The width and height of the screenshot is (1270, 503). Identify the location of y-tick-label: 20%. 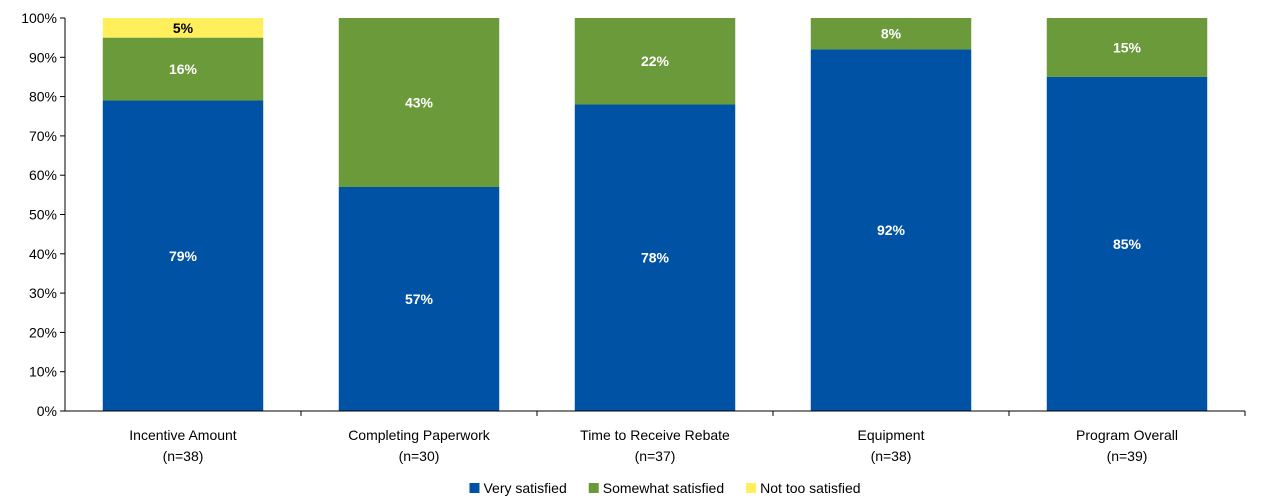
(43, 332).